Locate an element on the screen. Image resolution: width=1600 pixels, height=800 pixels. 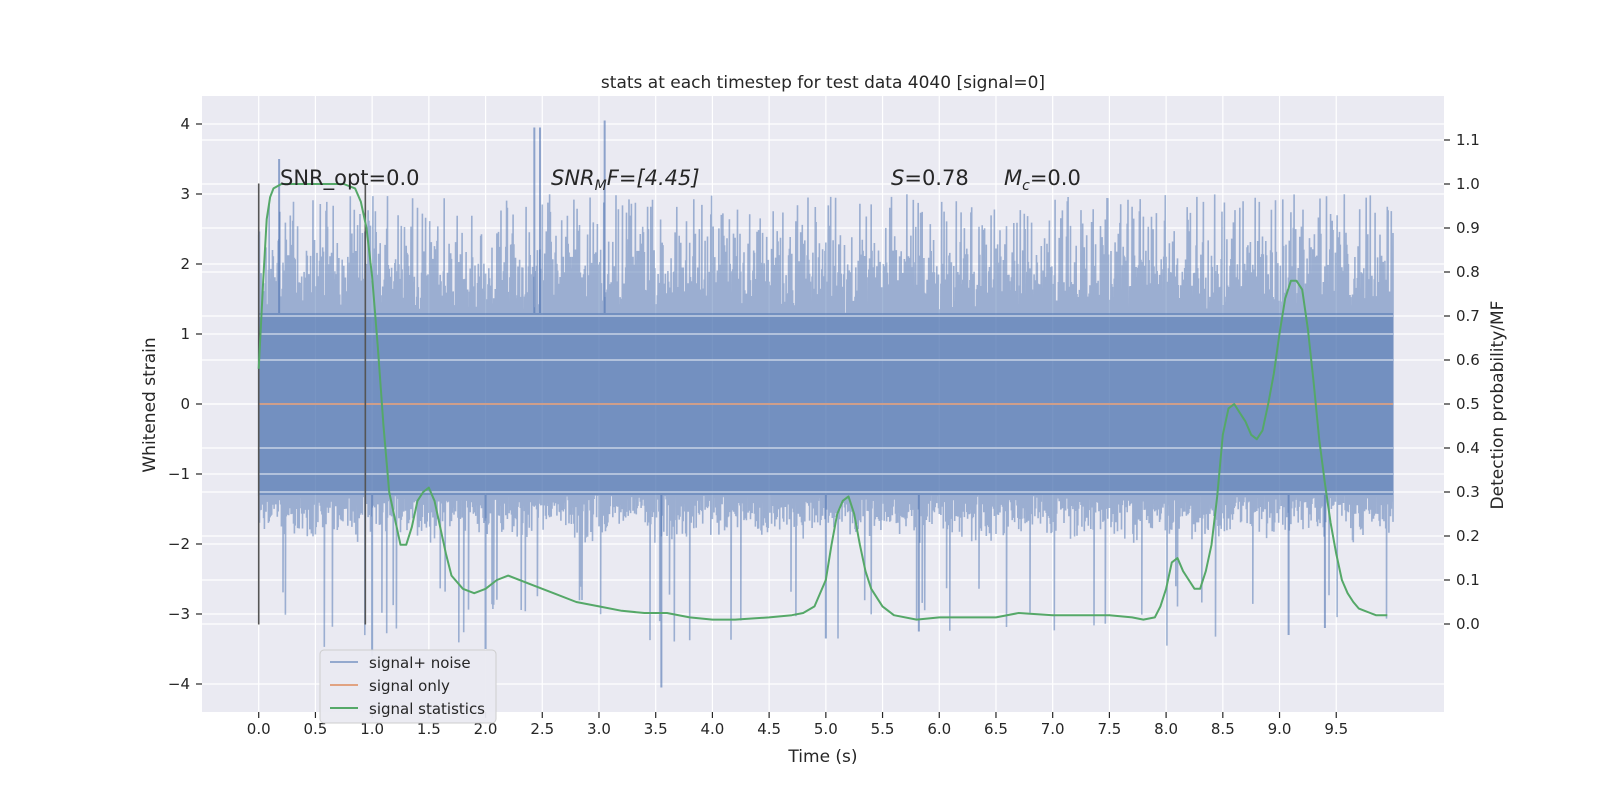
x-tick-label-6: 3.0 is located at coordinates (599, 729).